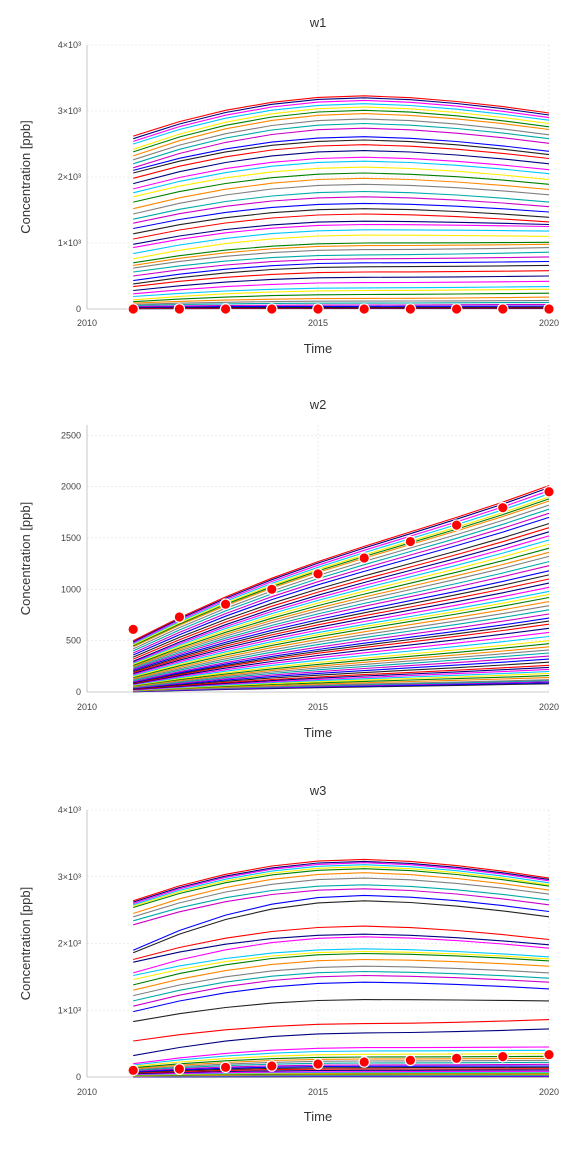 The image size is (576, 1152). What do you see at coordinates (318, 404) in the screenshot?
I see `chart-title: w2` at bounding box center [318, 404].